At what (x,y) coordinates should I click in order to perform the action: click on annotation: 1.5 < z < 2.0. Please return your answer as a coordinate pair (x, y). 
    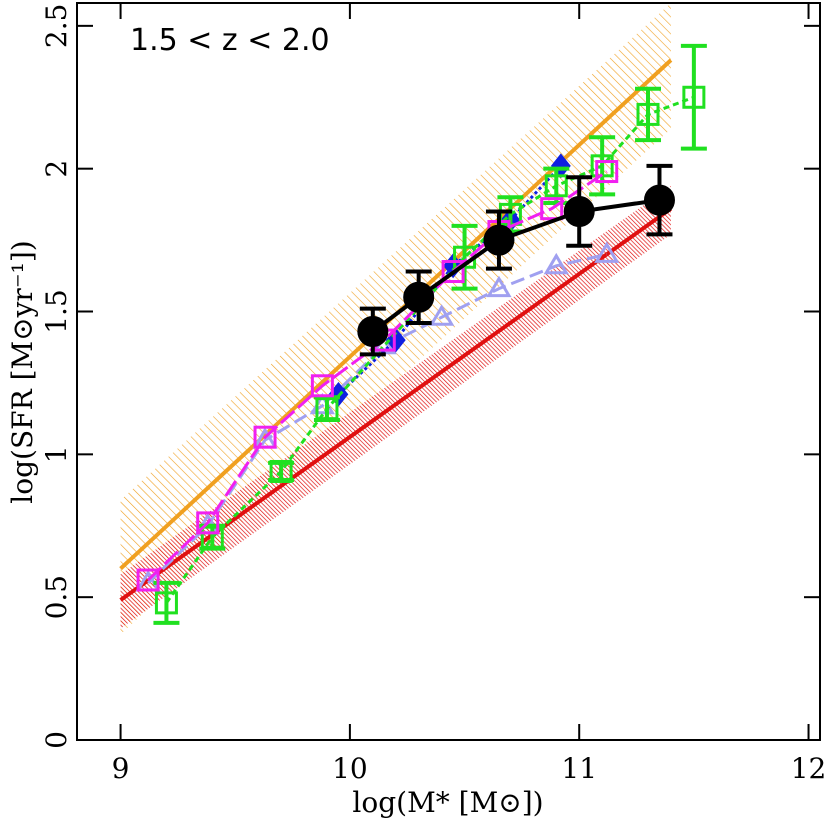
    Looking at the image, I should click on (230, 40).